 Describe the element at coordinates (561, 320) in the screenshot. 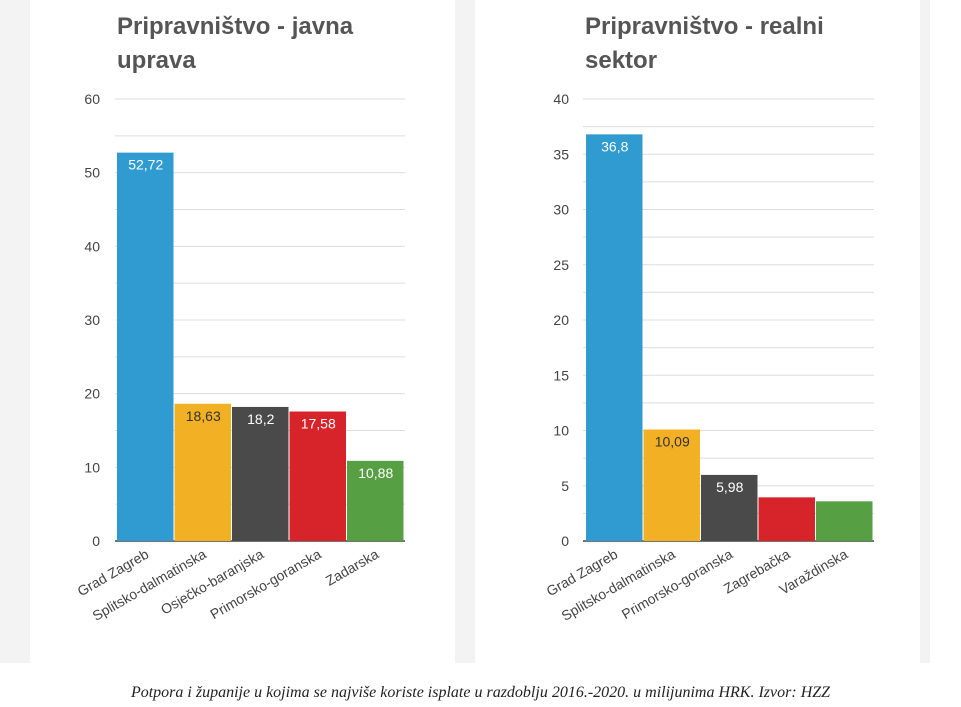

I see `private-ytick-label: 20` at that location.